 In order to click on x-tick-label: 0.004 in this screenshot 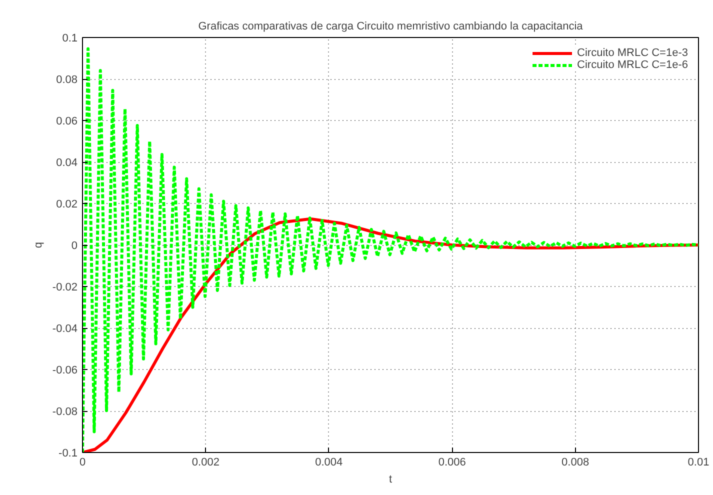, I will do `click(329, 462)`.